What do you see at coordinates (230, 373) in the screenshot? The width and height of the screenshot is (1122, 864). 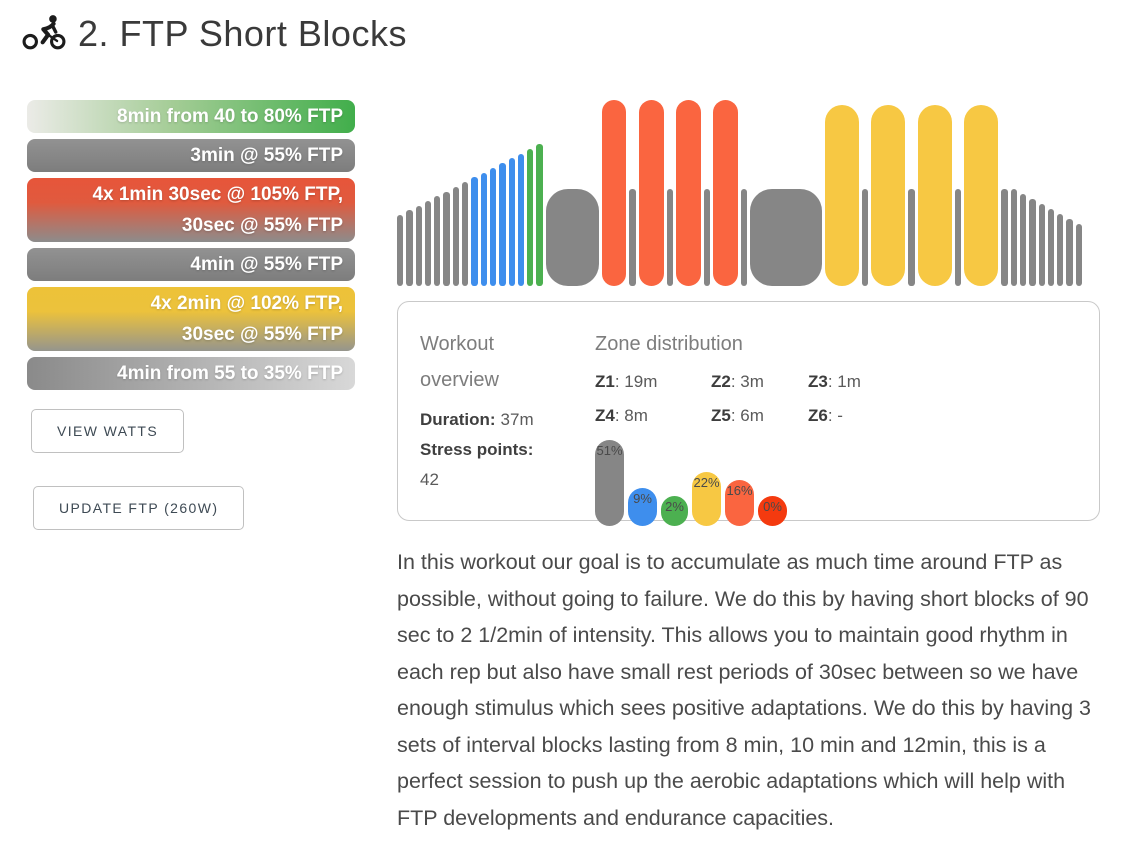 I see `workout-step-label: 4min from 55 to 35% FTP` at bounding box center [230, 373].